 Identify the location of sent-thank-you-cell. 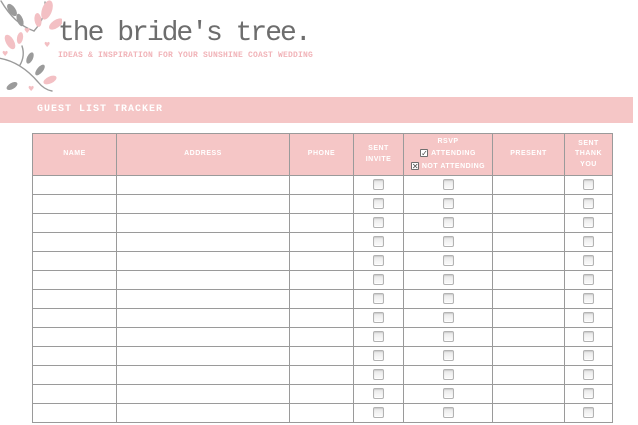
(588, 337).